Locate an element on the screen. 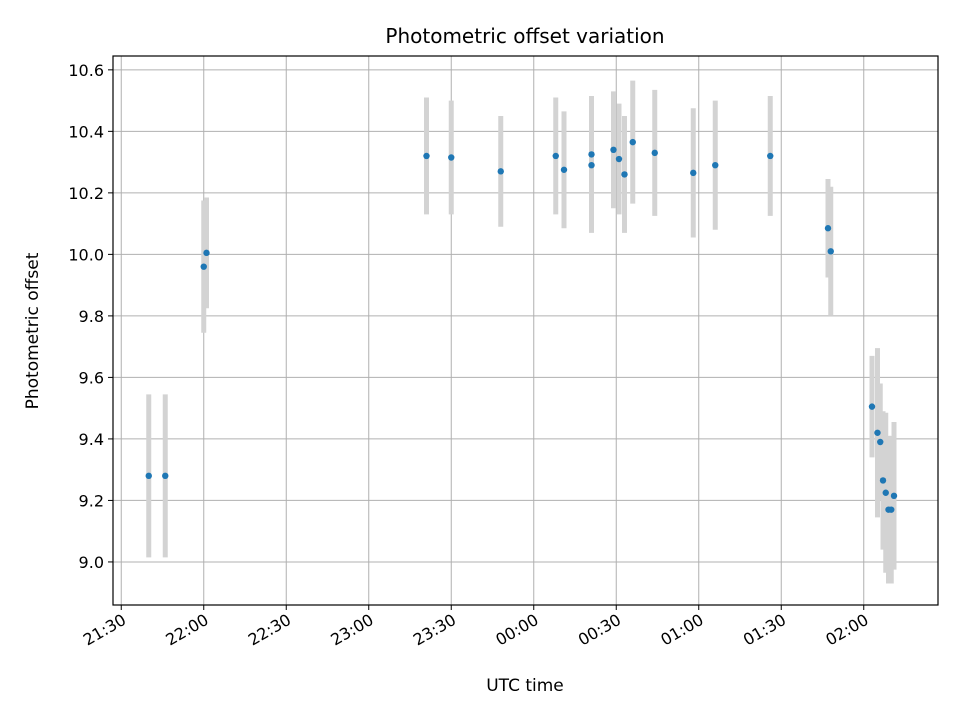  y-tick-label: 9.4 is located at coordinates (91, 439).